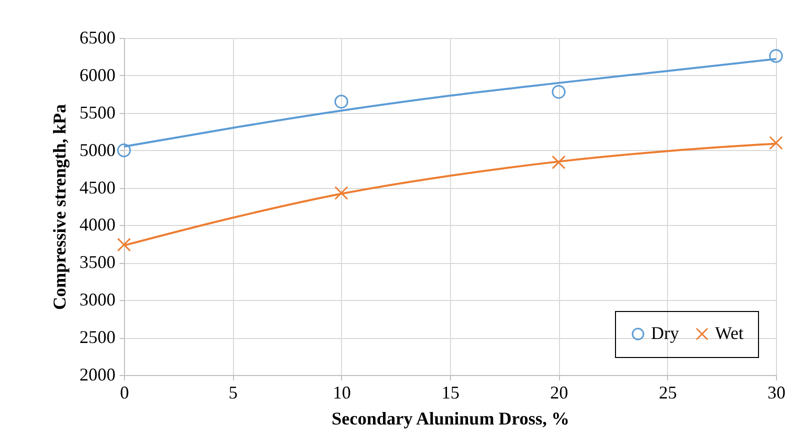 This screenshot has height=447, width=804. What do you see at coordinates (98, 337) in the screenshot?
I see `y-tick-label: 2500` at bounding box center [98, 337].